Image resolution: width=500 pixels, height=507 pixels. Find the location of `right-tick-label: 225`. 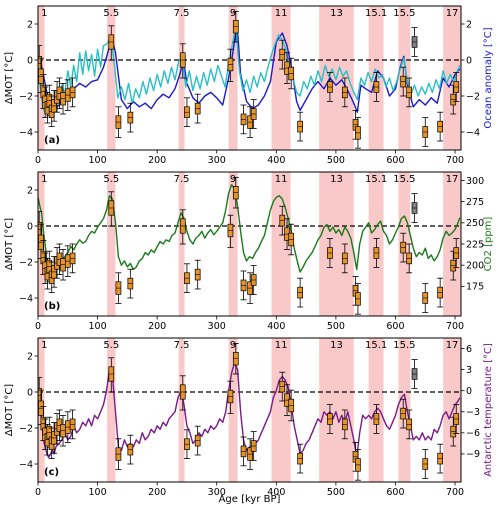

right-tick-label: 225 is located at coordinates (475, 244).